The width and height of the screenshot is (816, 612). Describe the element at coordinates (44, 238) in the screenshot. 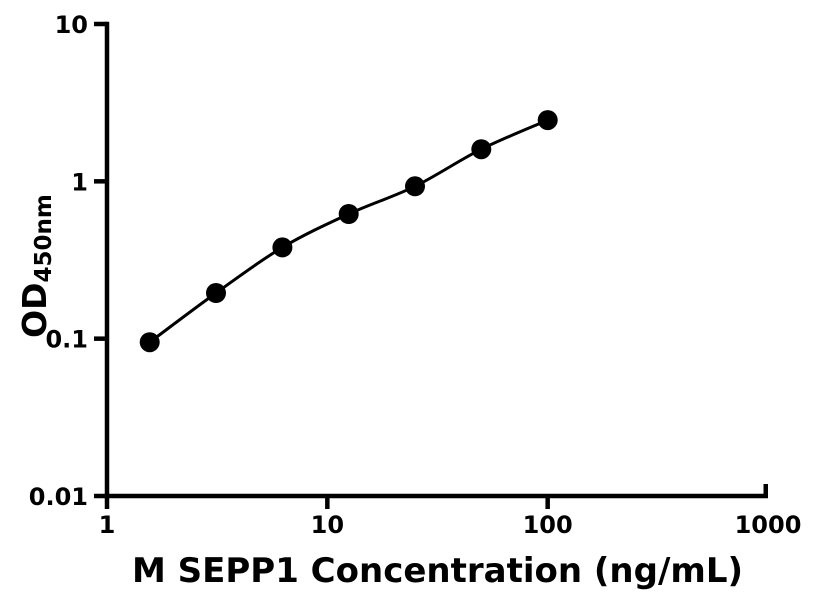

I see `y-axis-title-subscript: 450nm` at that location.